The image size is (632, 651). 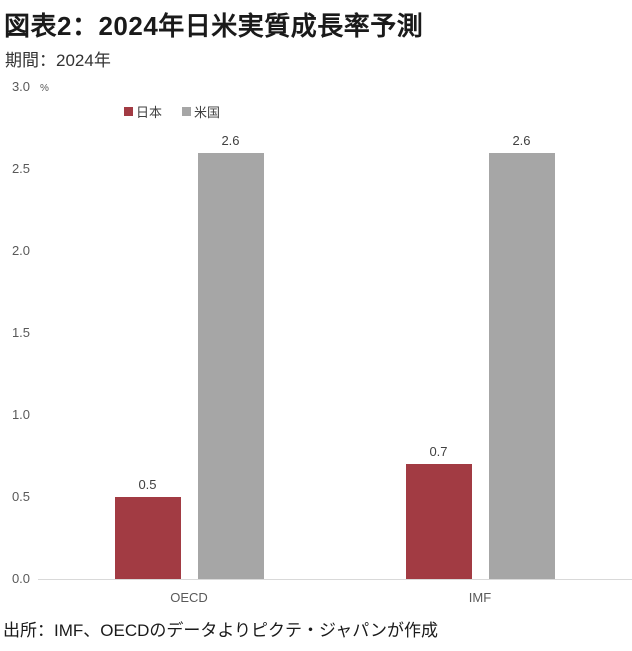 I want to click on chart-legend: 日本 米国, so click(x=172, y=111).